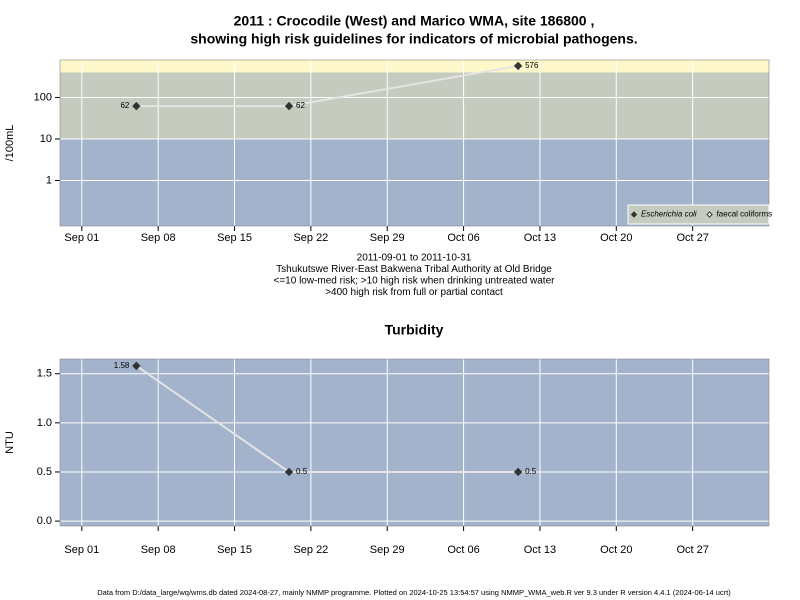 This screenshot has width=800, height=600. Describe the element at coordinates (43, 97) in the screenshot. I see `y-tick-label: 100` at that location.